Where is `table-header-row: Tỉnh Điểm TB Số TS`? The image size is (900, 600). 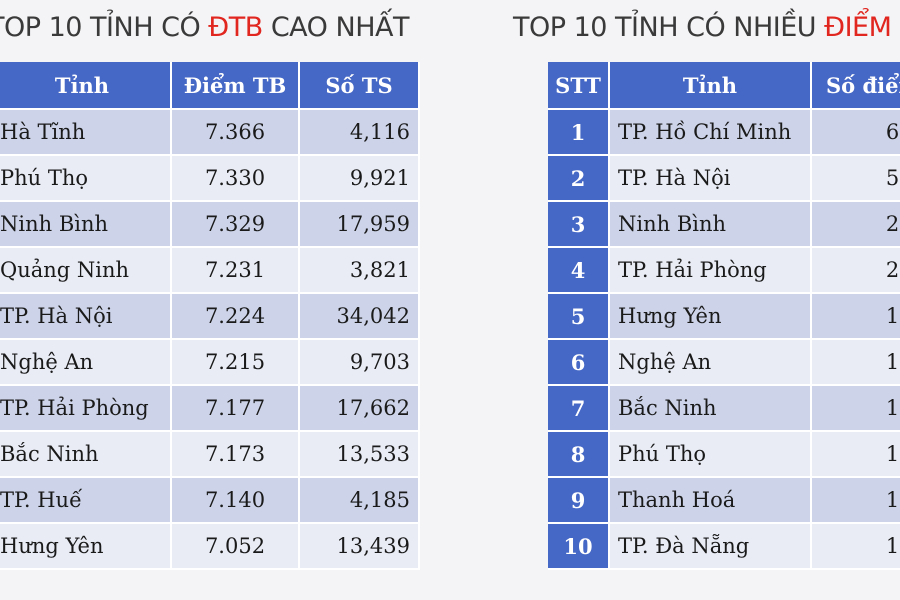
table-header-row: Tỉnh Điểm TB Số TS is located at coordinates (210, 86).